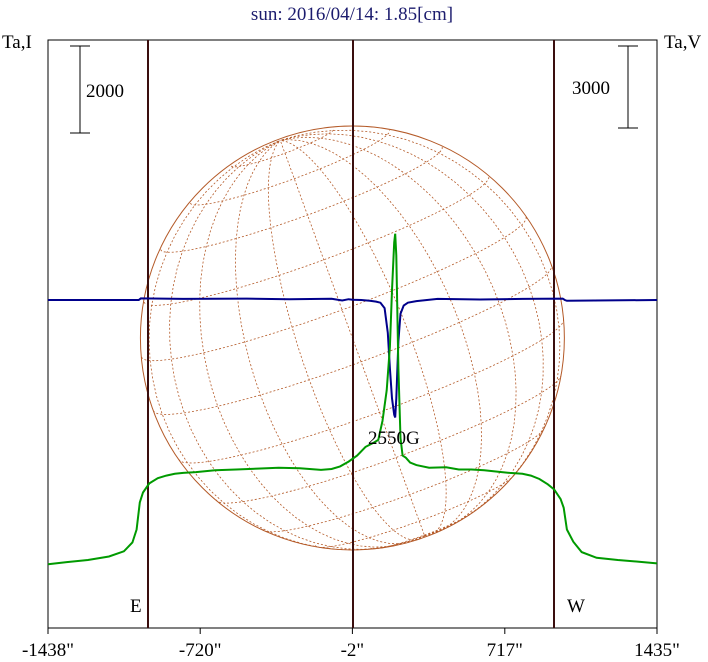 The image size is (708, 662). What do you see at coordinates (657, 650) in the screenshot?
I see `x-tick-label: 1435"` at bounding box center [657, 650].